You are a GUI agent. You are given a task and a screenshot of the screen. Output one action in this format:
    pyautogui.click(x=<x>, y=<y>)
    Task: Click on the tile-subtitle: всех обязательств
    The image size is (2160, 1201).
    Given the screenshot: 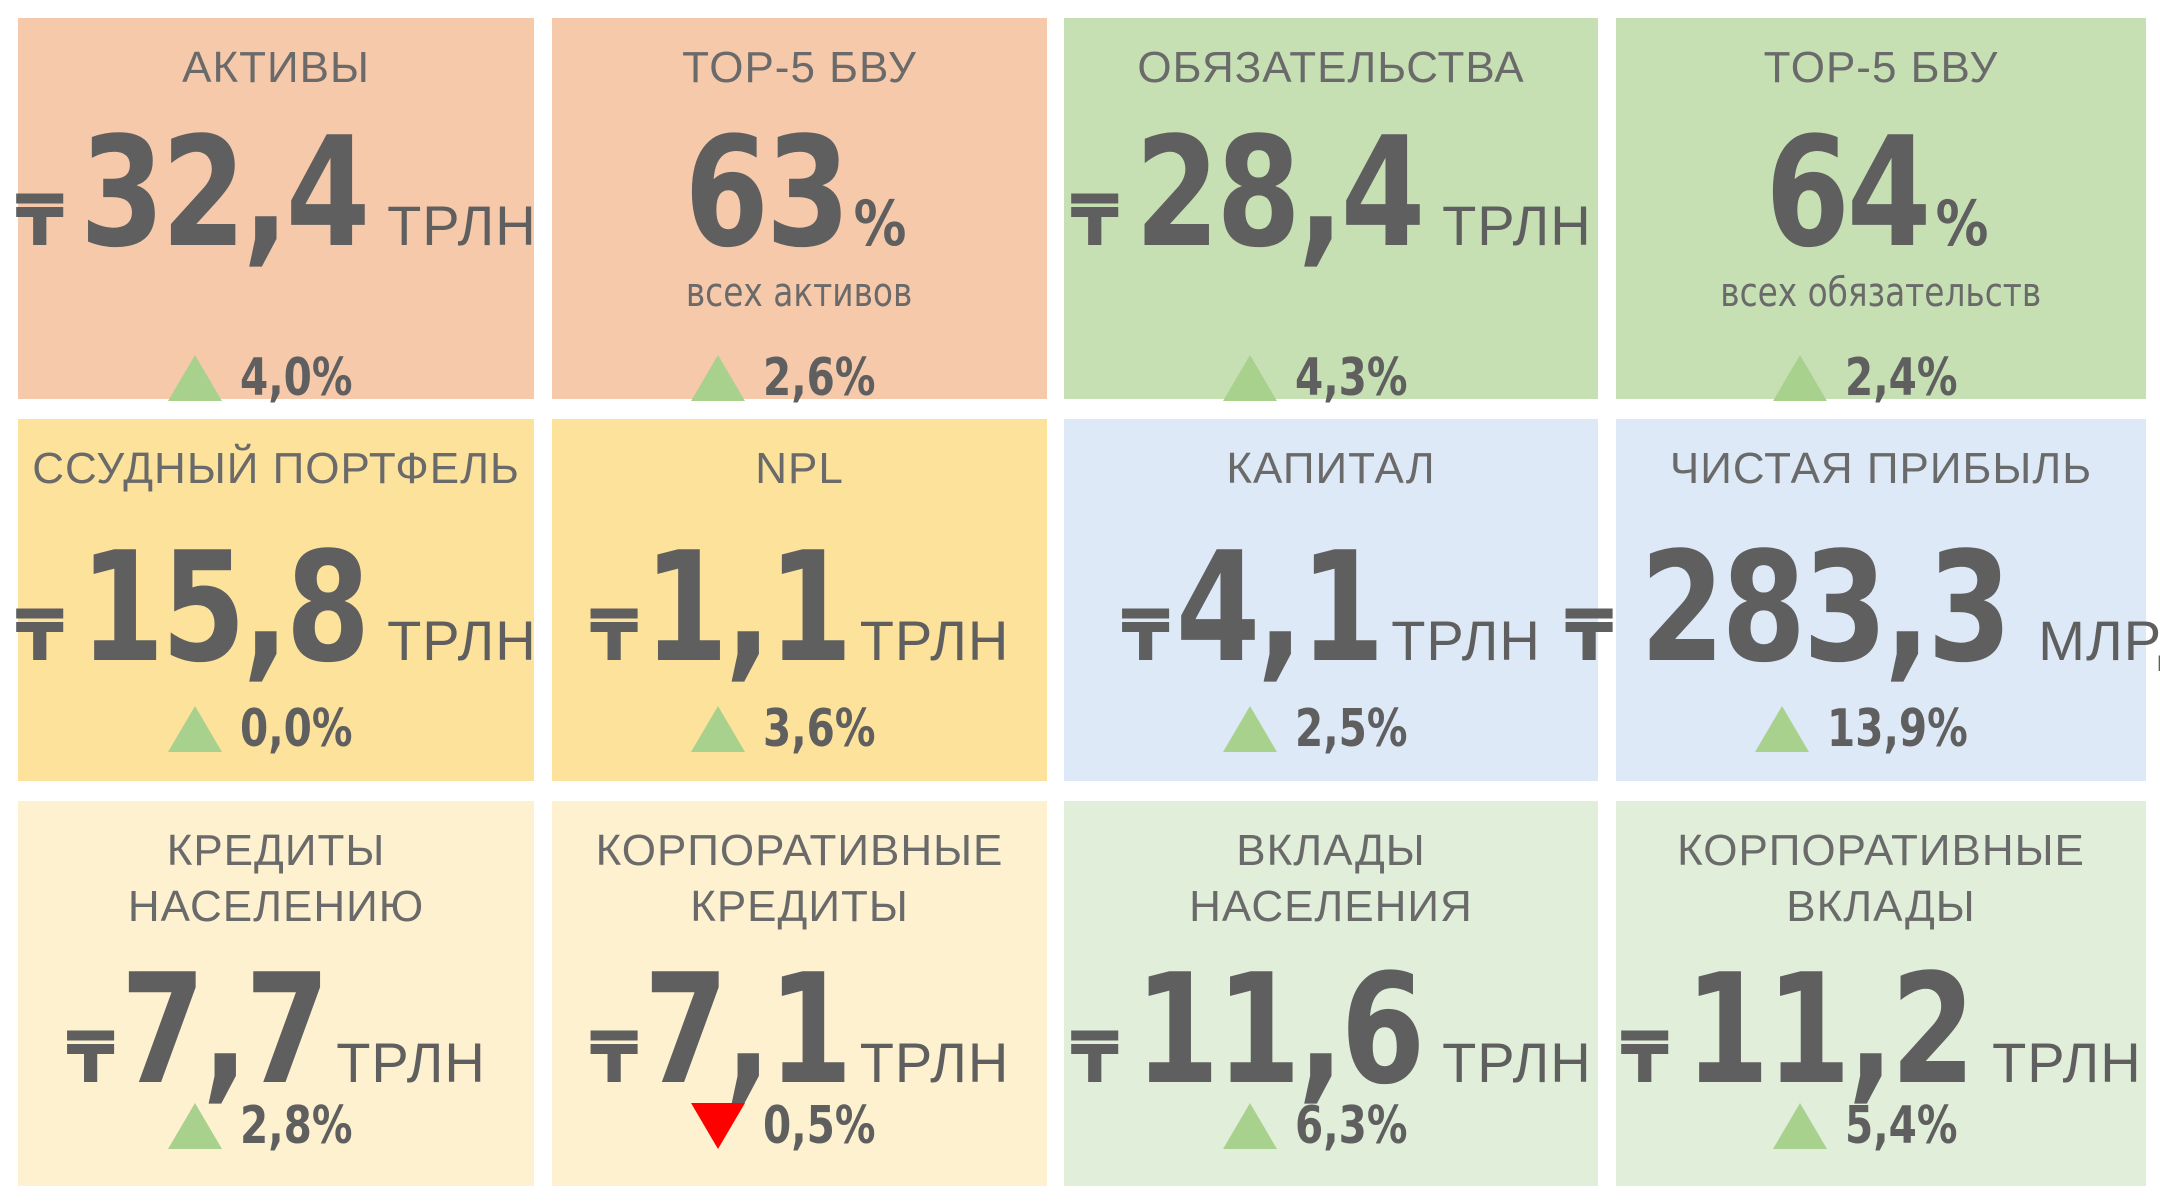 What is the action you would take?
    pyautogui.click(x=1881, y=293)
    